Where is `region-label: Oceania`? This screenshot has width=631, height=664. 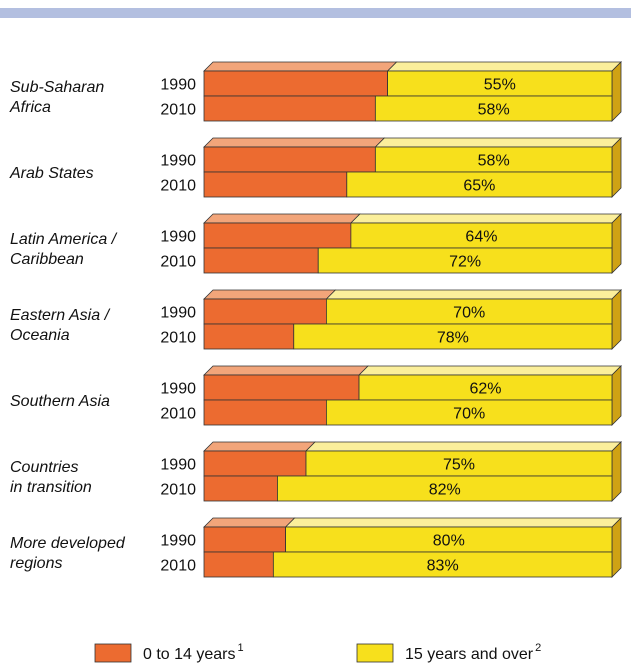 region-label: Oceania is located at coordinates (40, 335).